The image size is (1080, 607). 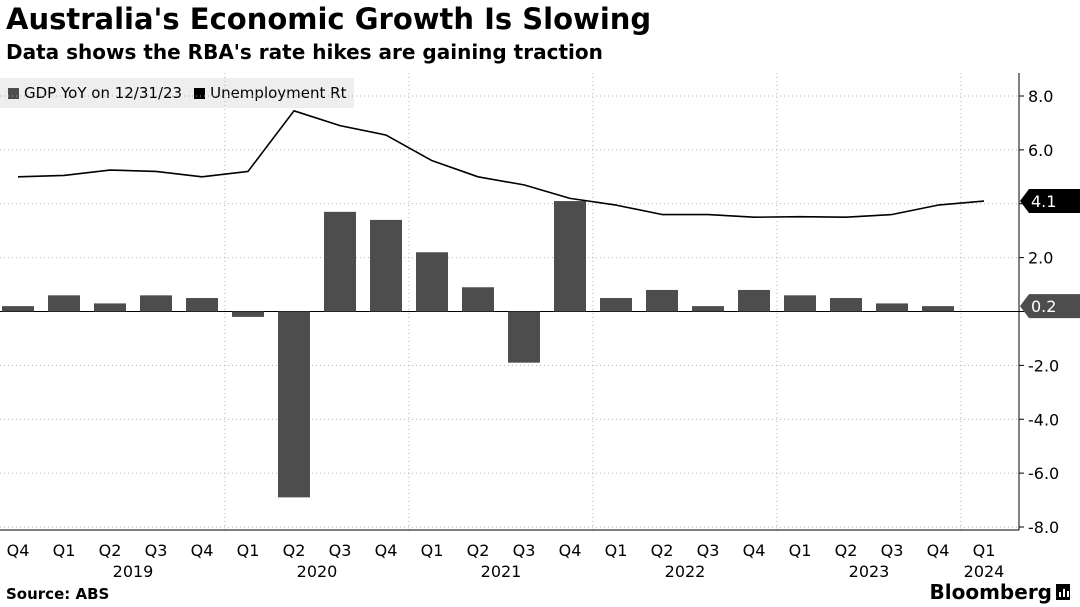 I want to click on y-tick-label: 6.0, so click(x=1040, y=150).